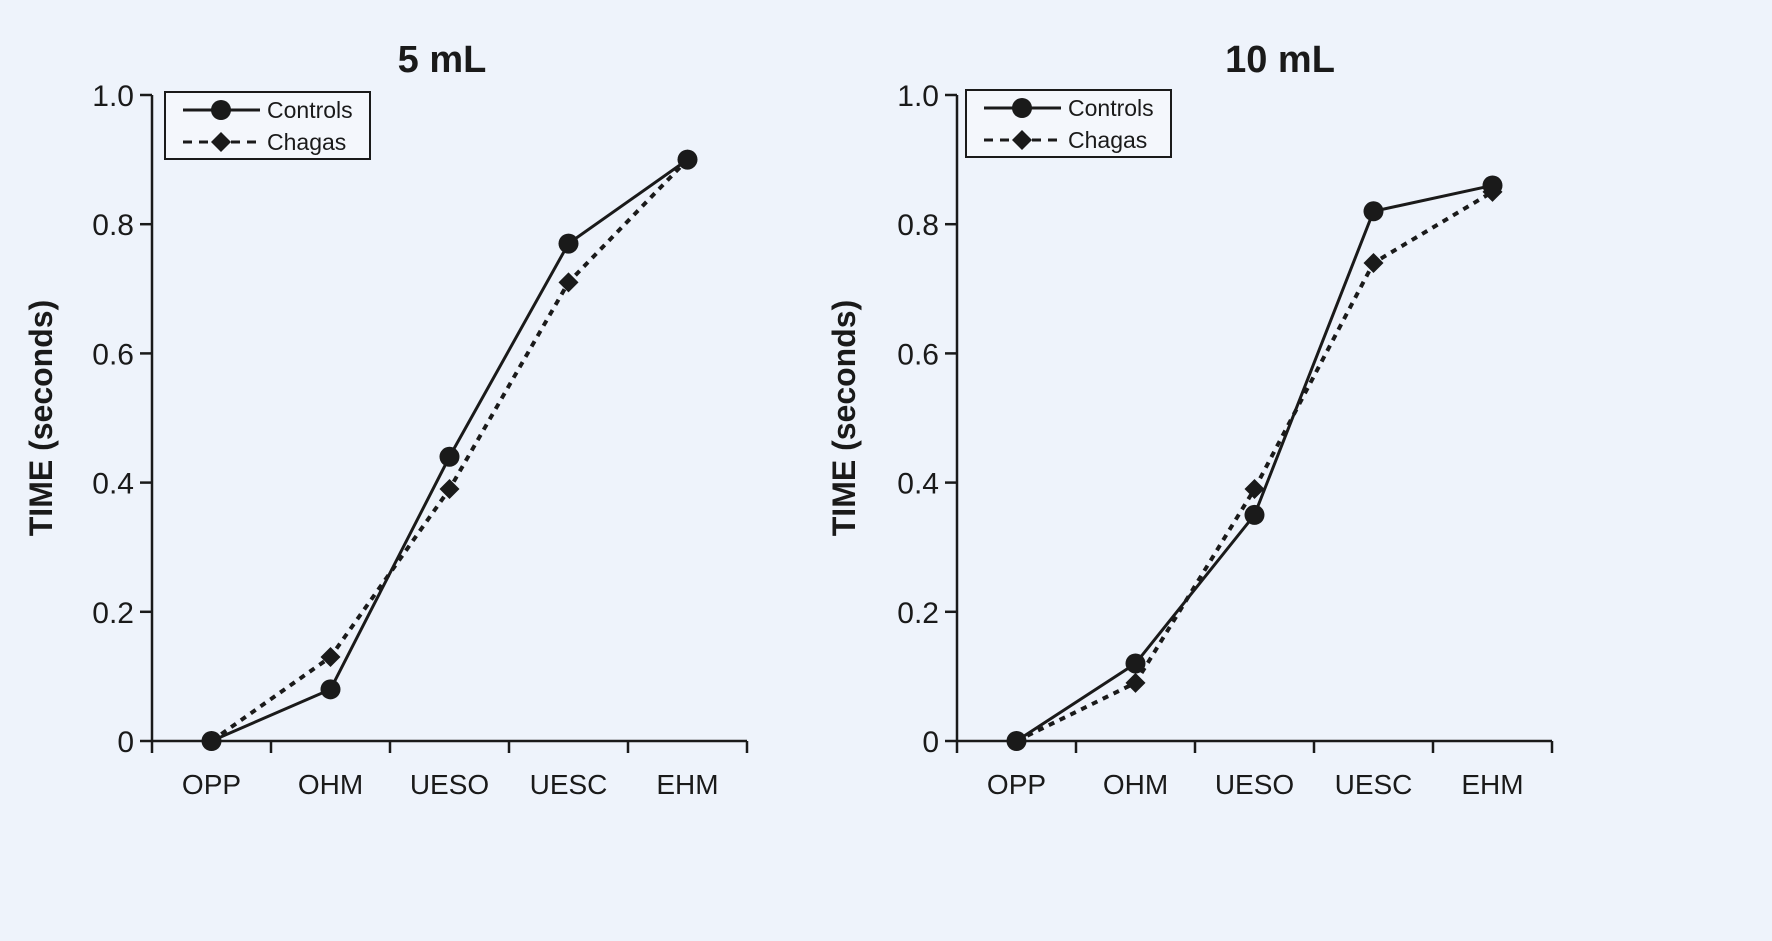  What do you see at coordinates (442, 60) in the screenshot?
I see `chart-title: 5 mL` at bounding box center [442, 60].